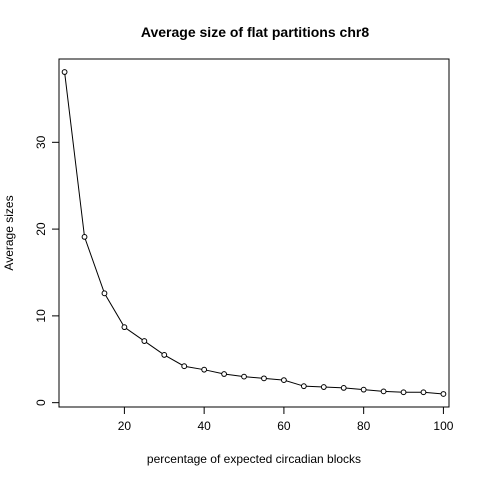 The height and width of the screenshot is (480, 480). What do you see at coordinates (41, 402) in the screenshot?
I see `y-tick-label: 0` at bounding box center [41, 402].